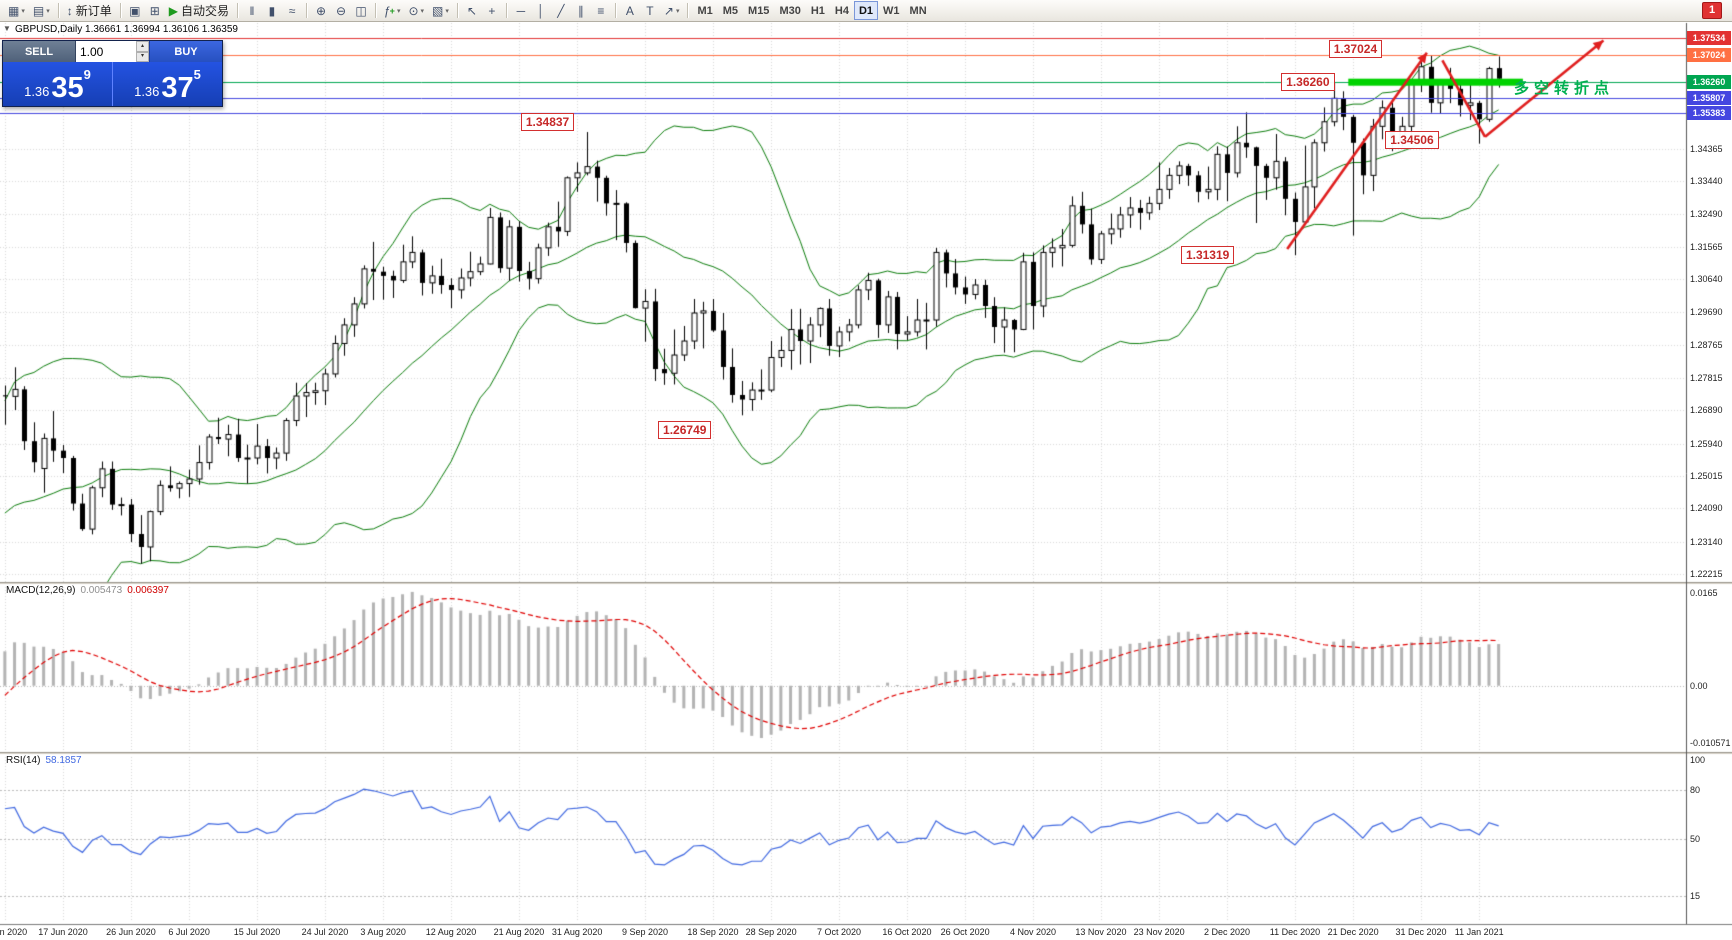 The height and width of the screenshot is (940, 1732). What do you see at coordinates (1308, 82) in the screenshot?
I see `price-annotation: 1.36260` at bounding box center [1308, 82].